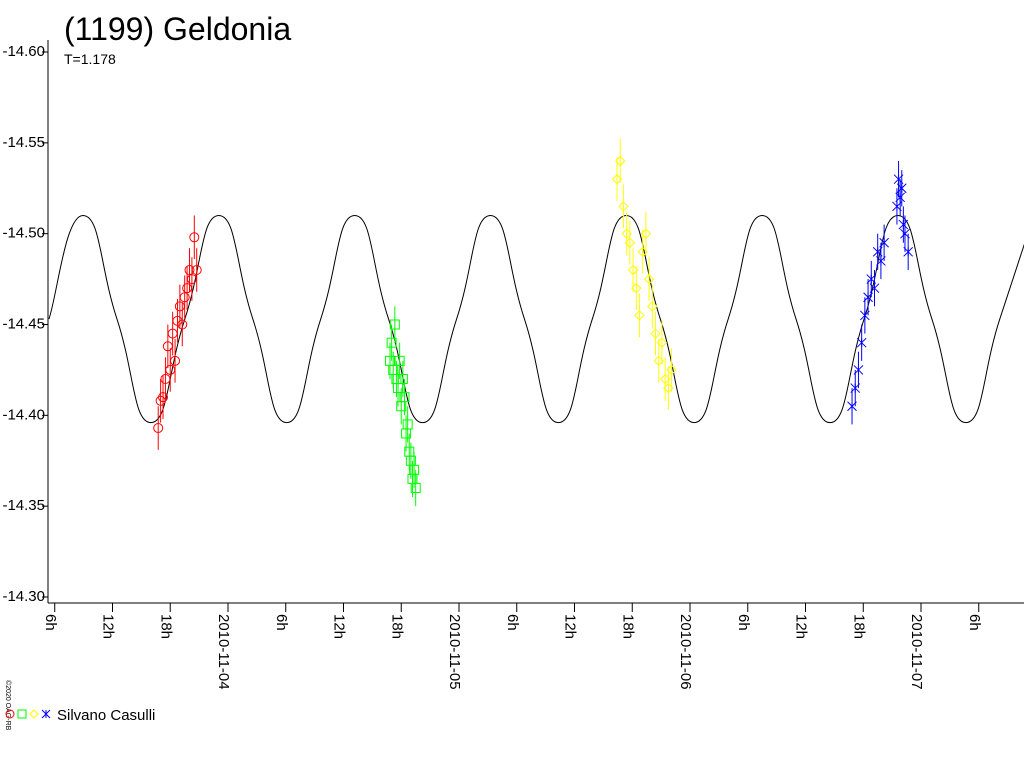 This screenshot has width=1024, height=768. What do you see at coordinates (90, 59) in the screenshot?
I see `chart-subtitle: T=1.178` at bounding box center [90, 59].